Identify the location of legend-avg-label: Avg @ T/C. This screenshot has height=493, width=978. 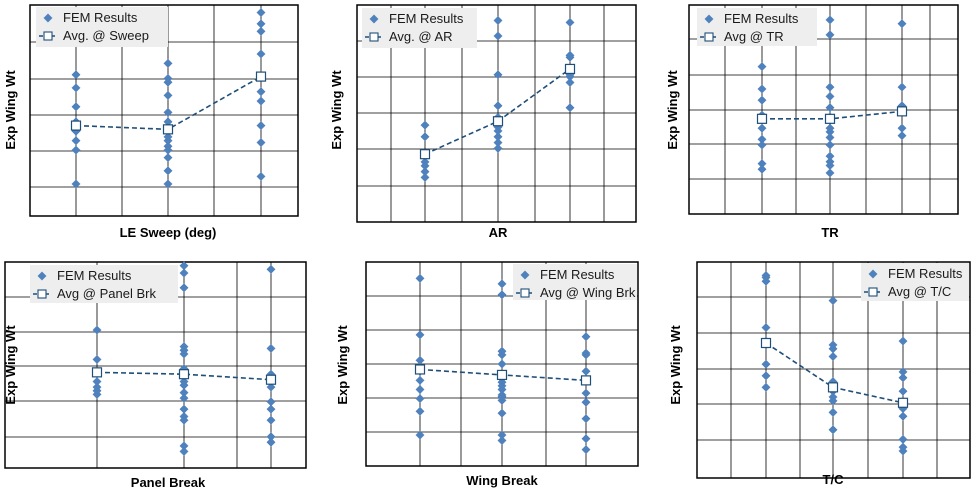
(919, 291).